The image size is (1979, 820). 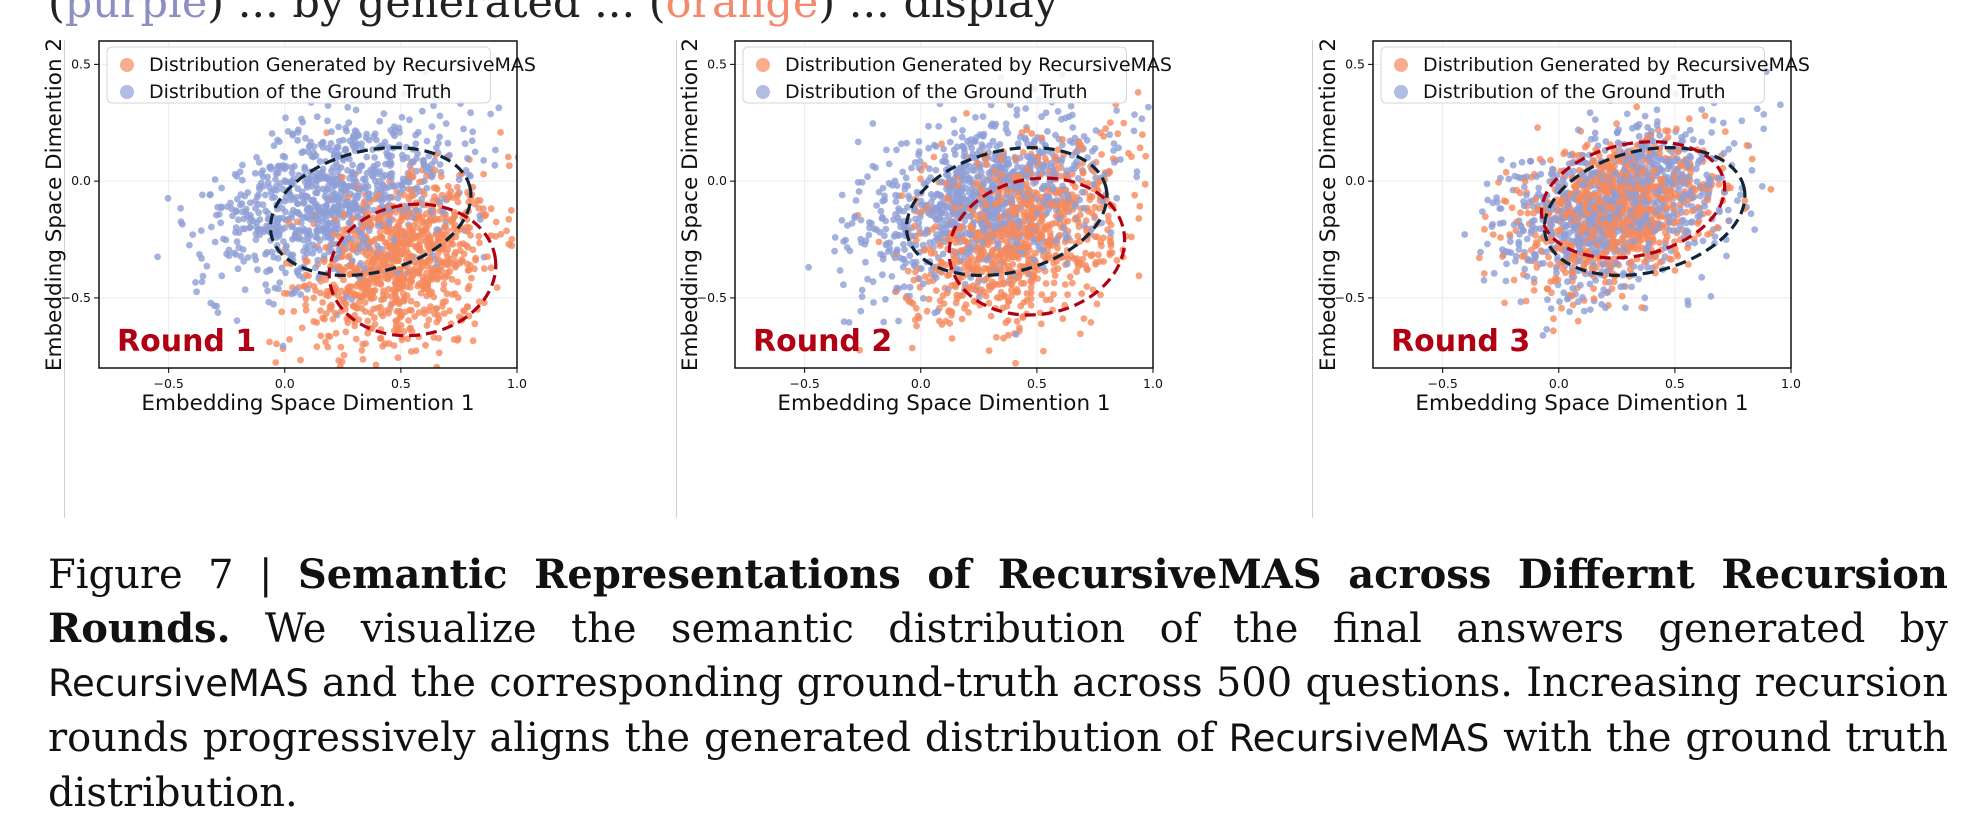 What do you see at coordinates (342, 65) in the screenshot?
I see `legend-label: Distribution Generated by RecursiveMAS` at bounding box center [342, 65].